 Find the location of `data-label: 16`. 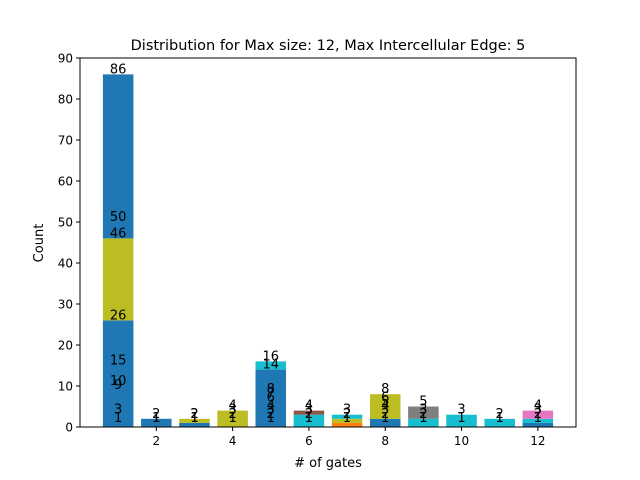

data-label: 16 is located at coordinates (270, 356).